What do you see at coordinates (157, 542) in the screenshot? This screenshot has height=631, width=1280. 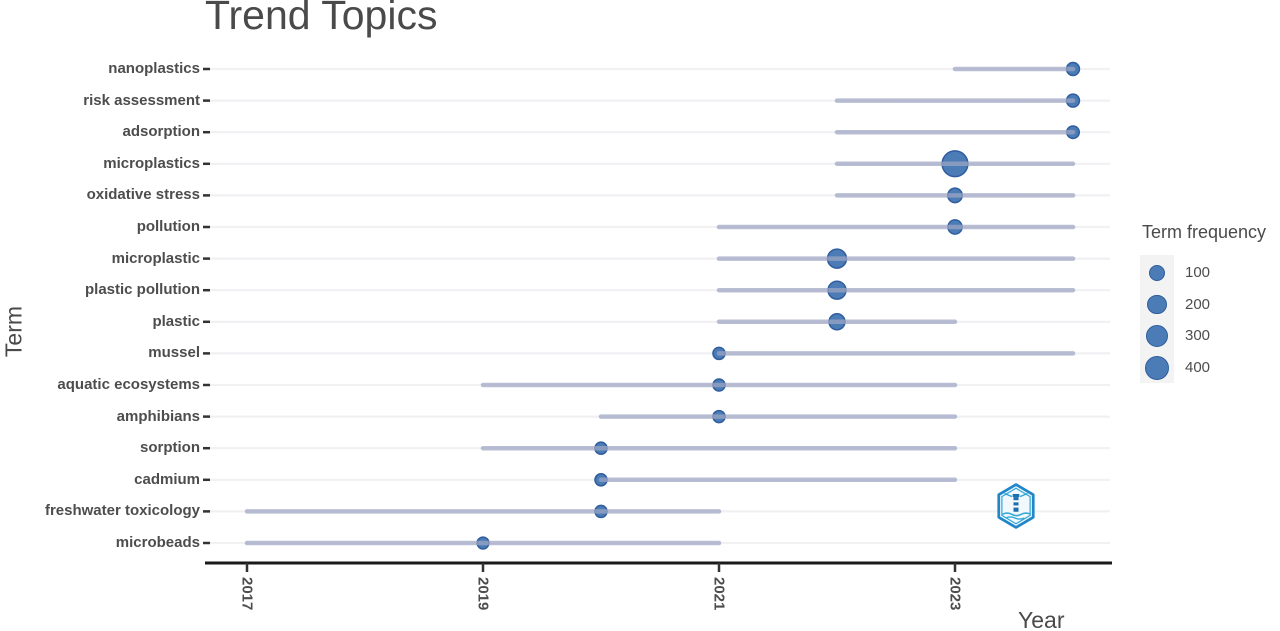 I see `y-axis-label: microbeads` at bounding box center [157, 542].